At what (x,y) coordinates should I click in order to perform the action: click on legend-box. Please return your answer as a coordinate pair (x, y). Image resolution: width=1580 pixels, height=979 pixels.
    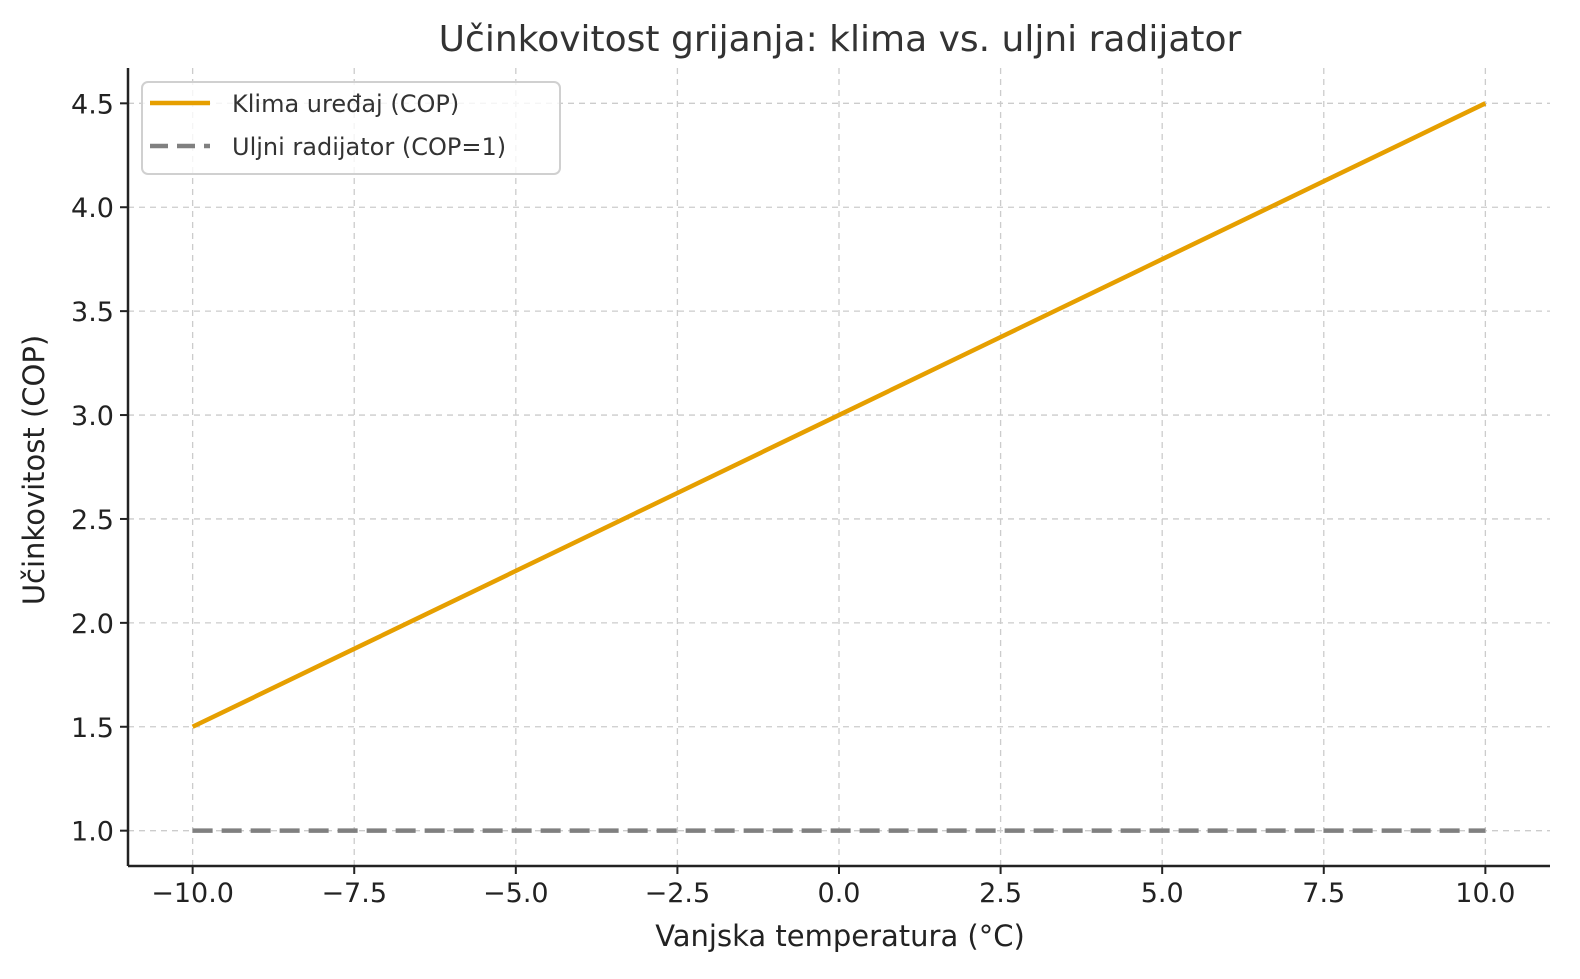
    Looking at the image, I should click on (351, 128).